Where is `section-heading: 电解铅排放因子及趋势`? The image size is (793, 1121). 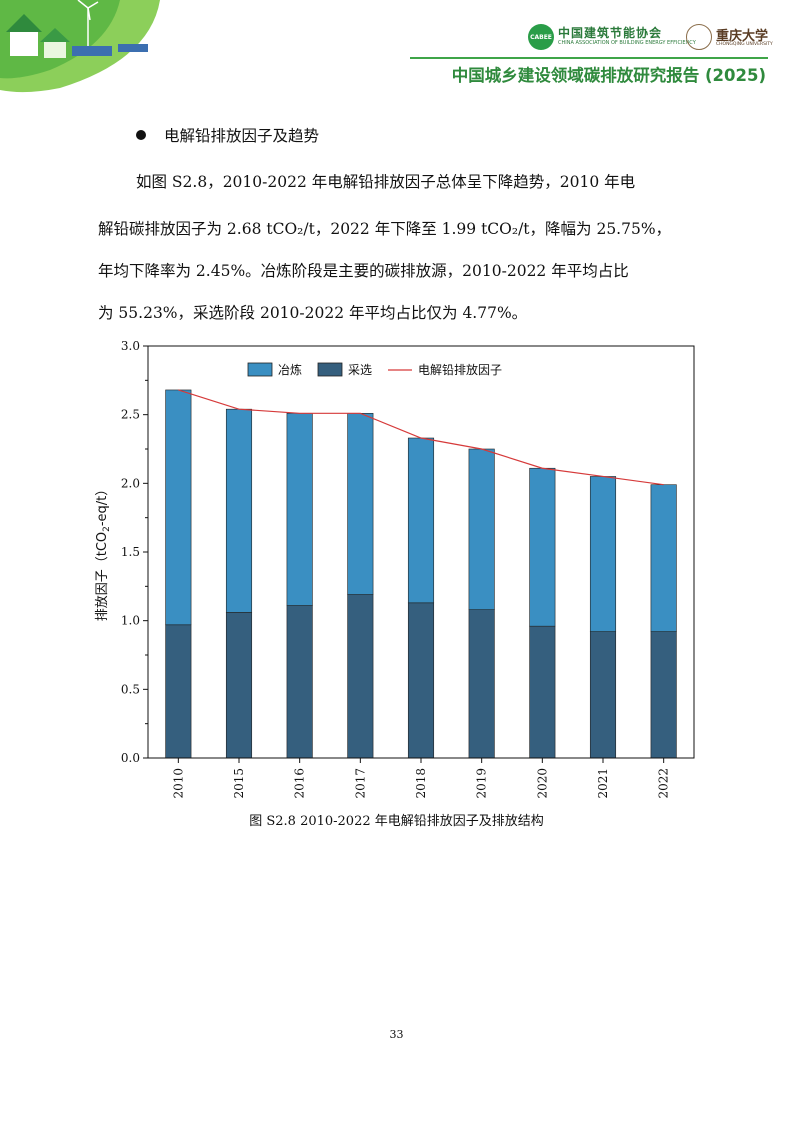
section-heading: 电解铅排放因子及趋势 is located at coordinates (227, 135).